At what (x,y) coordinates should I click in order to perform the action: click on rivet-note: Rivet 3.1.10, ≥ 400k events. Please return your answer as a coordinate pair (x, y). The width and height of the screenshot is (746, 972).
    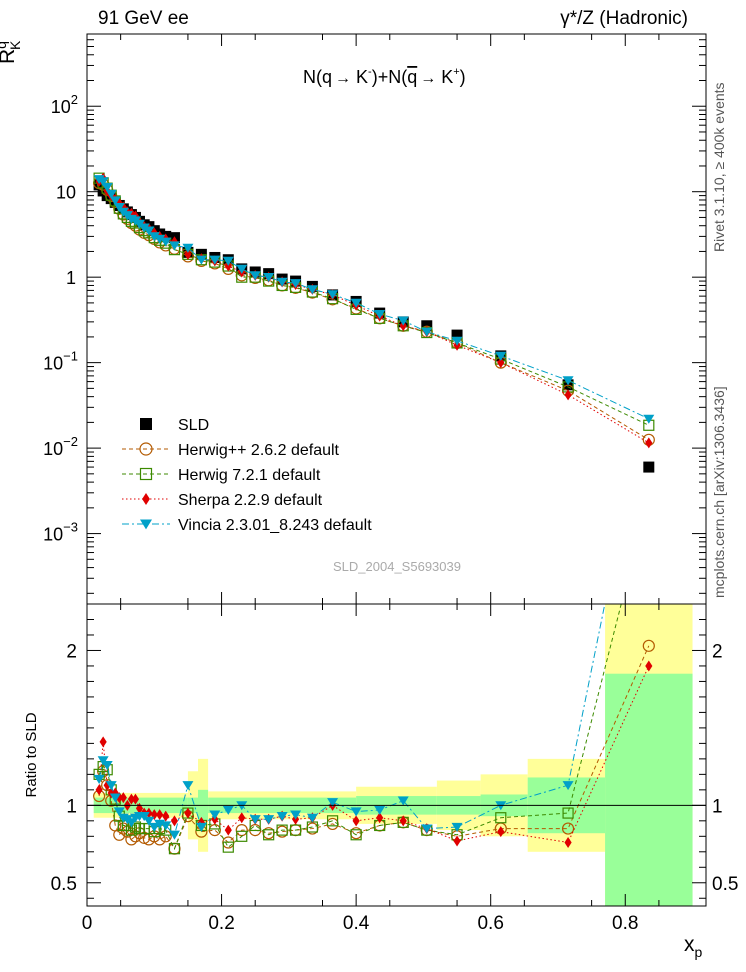
    Looking at the image, I should click on (719, 167).